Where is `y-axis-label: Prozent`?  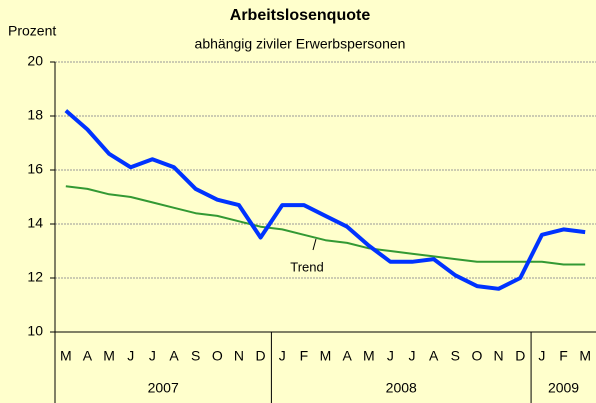 y-axis-label: Prozent is located at coordinates (32, 31).